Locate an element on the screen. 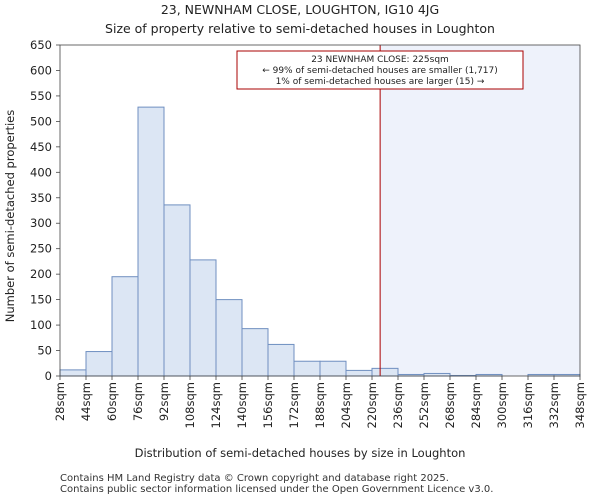 This screenshot has width=600, height=500. y-tick-label: 650 is located at coordinates (41, 45).